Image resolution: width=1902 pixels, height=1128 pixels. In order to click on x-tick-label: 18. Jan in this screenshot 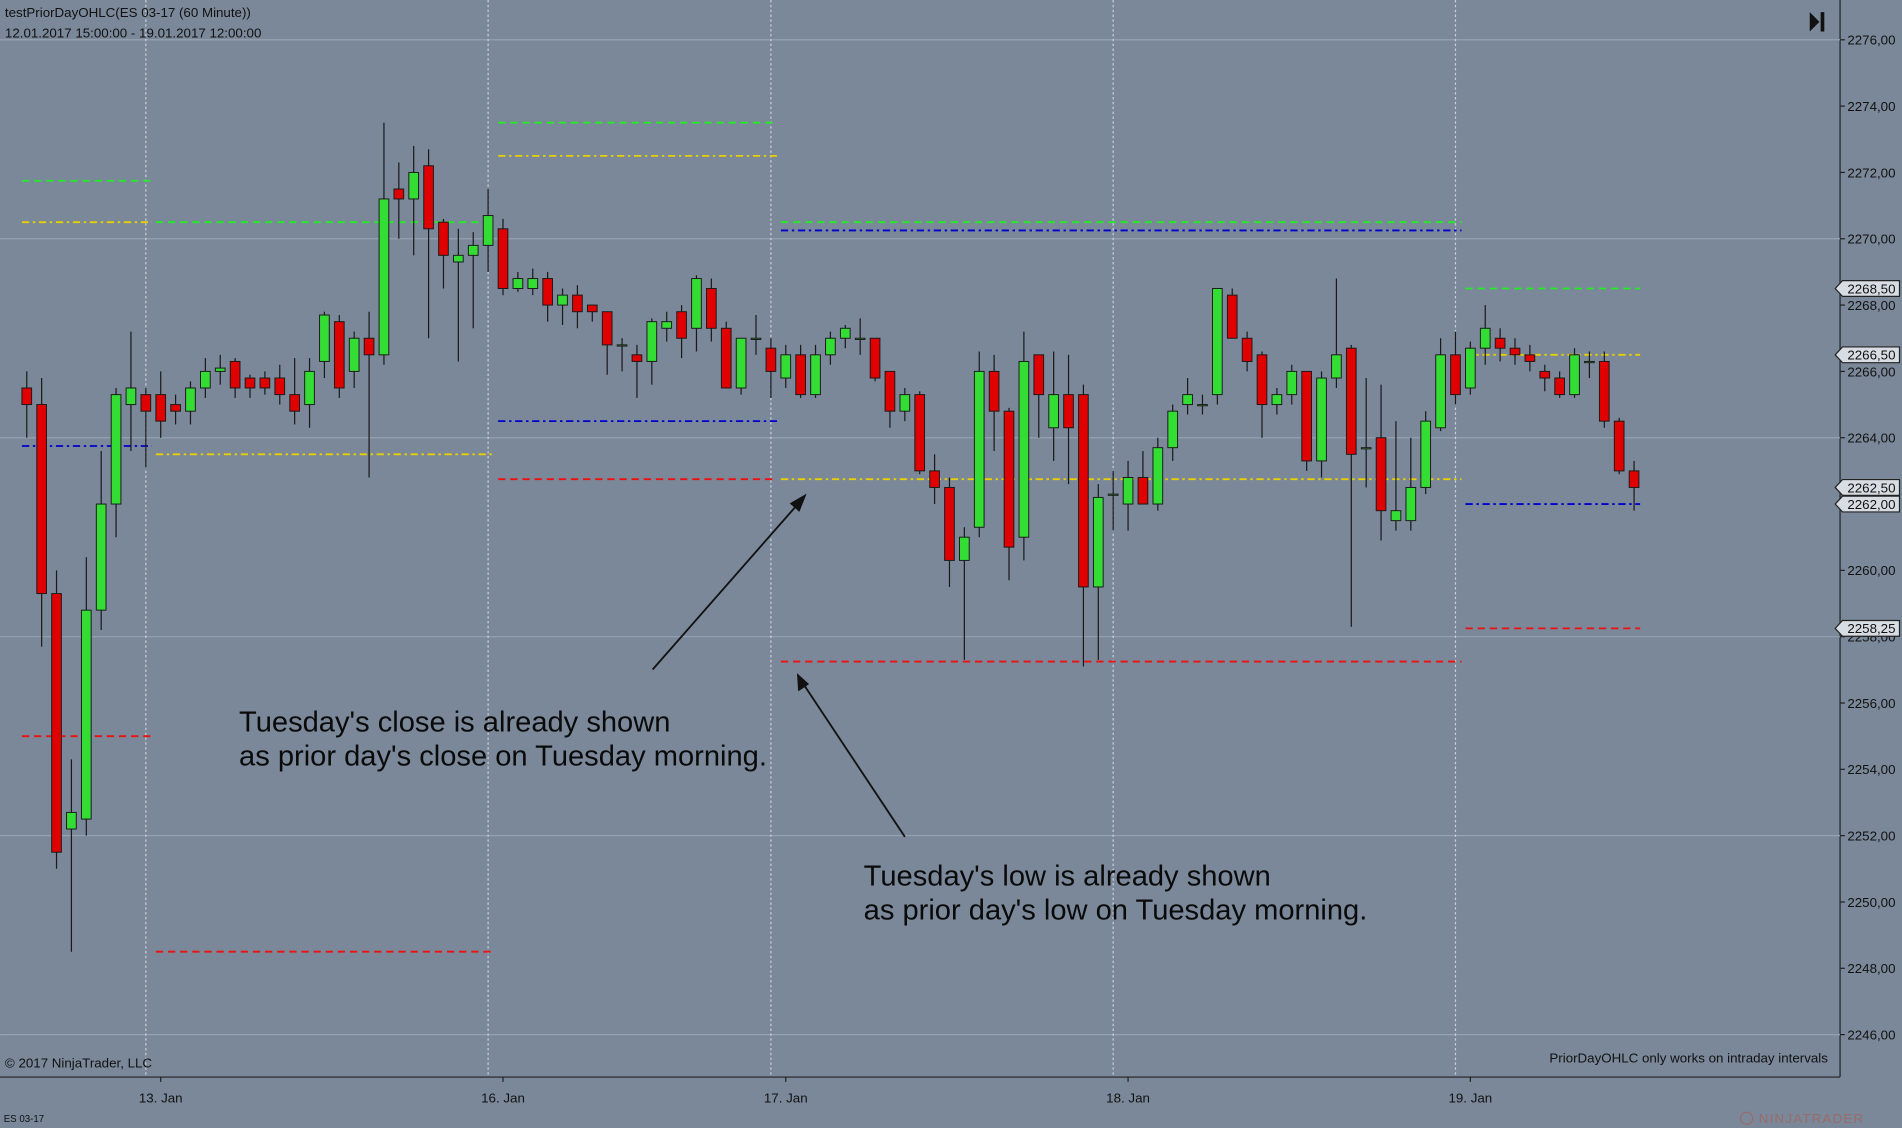, I will do `click(1128, 1098)`.